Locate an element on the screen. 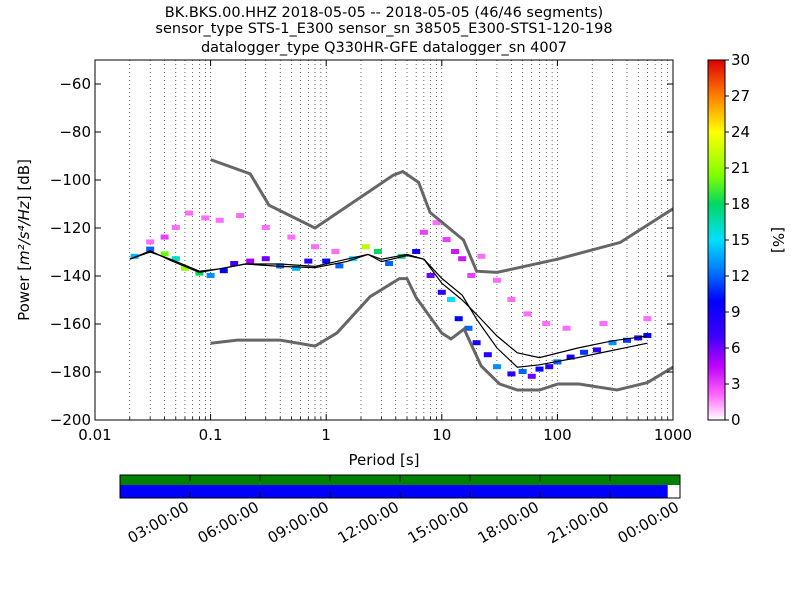  x-axis-label: Period [s] is located at coordinates (383, 460).